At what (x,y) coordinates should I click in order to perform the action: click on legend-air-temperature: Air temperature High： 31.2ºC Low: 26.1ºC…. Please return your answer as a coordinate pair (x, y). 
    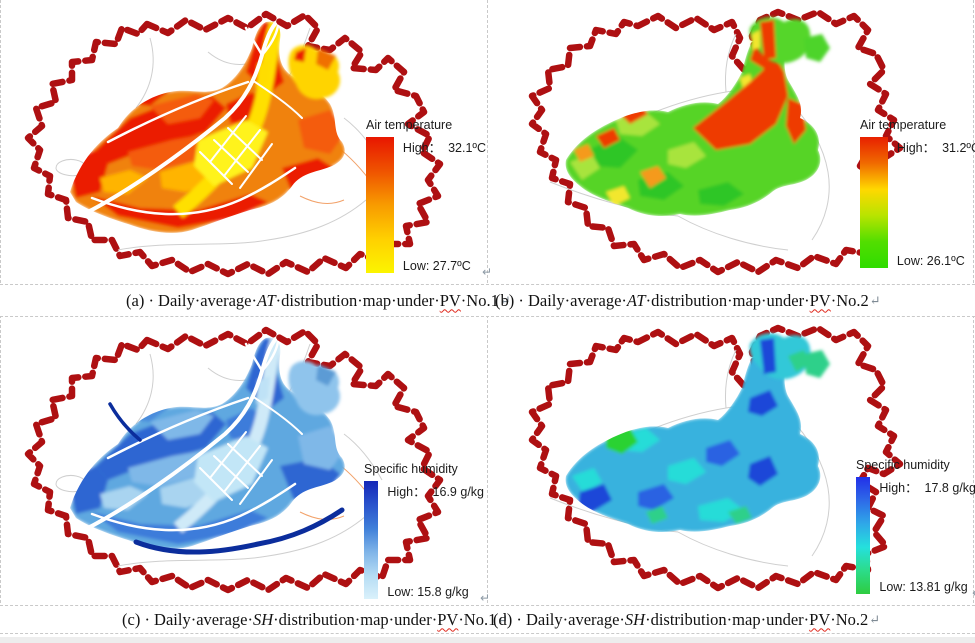
    Looking at the image, I should click on (917, 193).